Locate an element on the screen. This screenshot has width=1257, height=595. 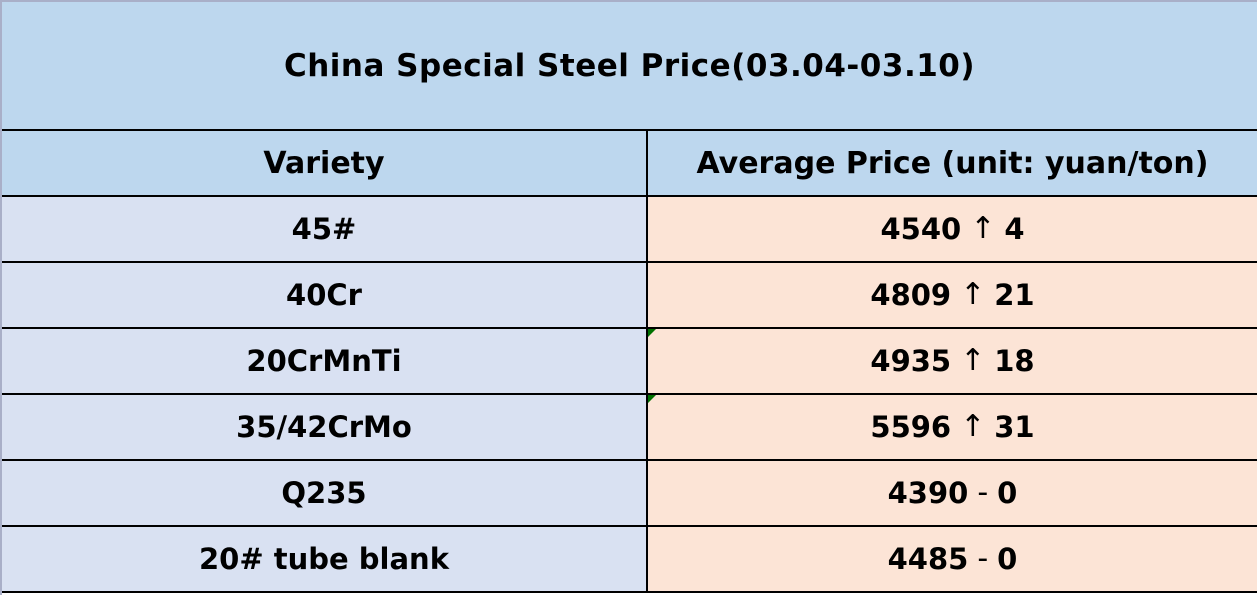
price-change: 31 is located at coordinates (1014, 427).